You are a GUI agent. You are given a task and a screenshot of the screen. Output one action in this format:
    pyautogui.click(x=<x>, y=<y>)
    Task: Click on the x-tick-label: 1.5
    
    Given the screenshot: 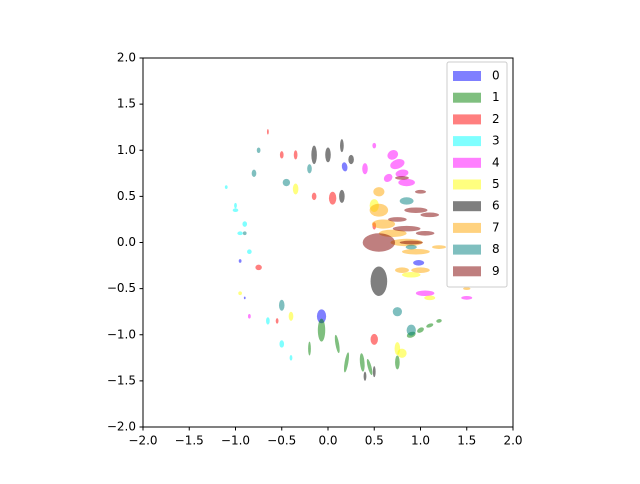 What is the action you would take?
    pyautogui.click(x=466, y=441)
    